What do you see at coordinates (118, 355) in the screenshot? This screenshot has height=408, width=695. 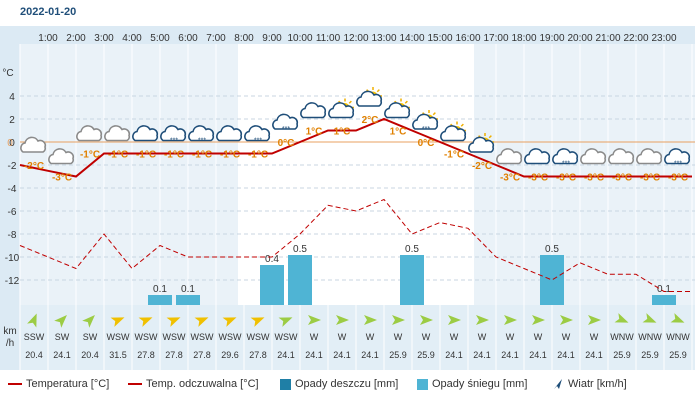 I see `wind-speed: 31.5` at bounding box center [118, 355].